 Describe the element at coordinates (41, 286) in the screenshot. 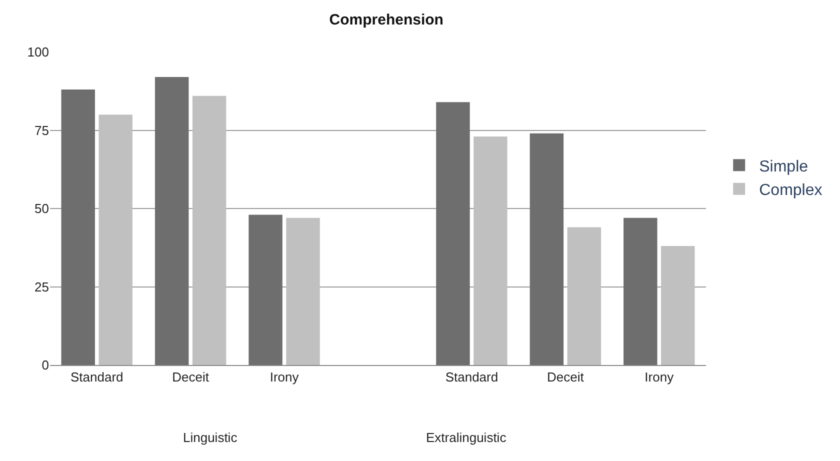

I see `y-tick-label: 25` at that location.